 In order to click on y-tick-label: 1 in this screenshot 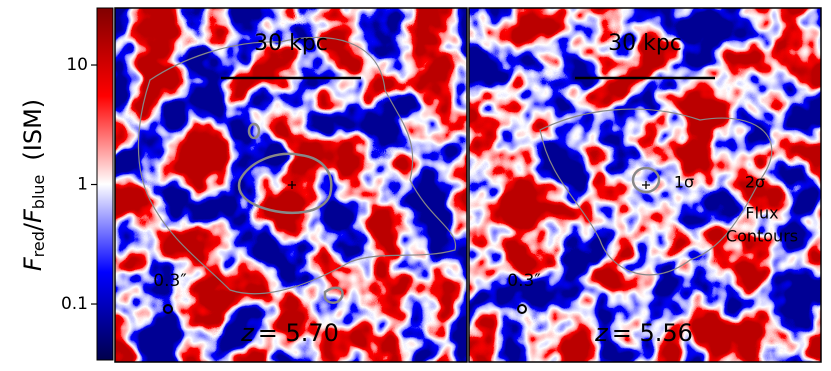, I will do `click(82, 185)`.